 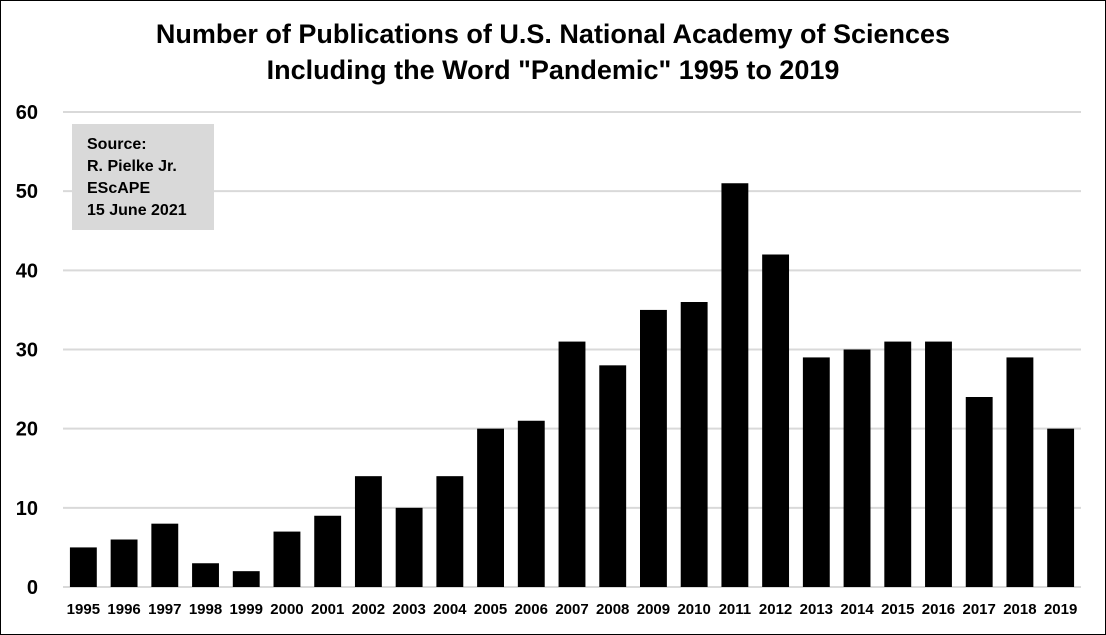 I want to click on bar-2000, so click(x=287, y=559).